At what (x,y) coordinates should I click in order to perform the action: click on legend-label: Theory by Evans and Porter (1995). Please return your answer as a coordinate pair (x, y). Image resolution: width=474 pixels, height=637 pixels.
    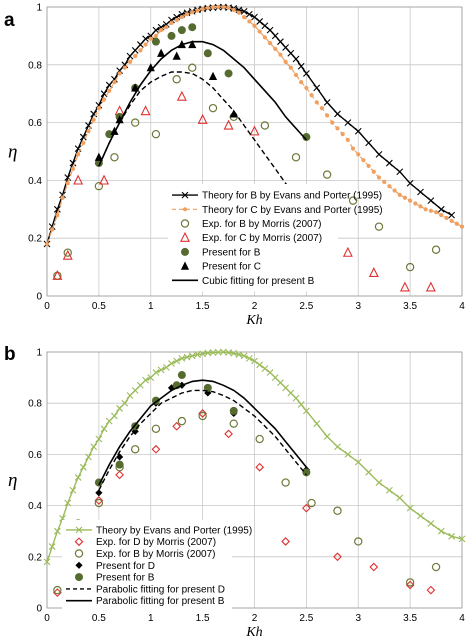
    Looking at the image, I should click on (174, 530).